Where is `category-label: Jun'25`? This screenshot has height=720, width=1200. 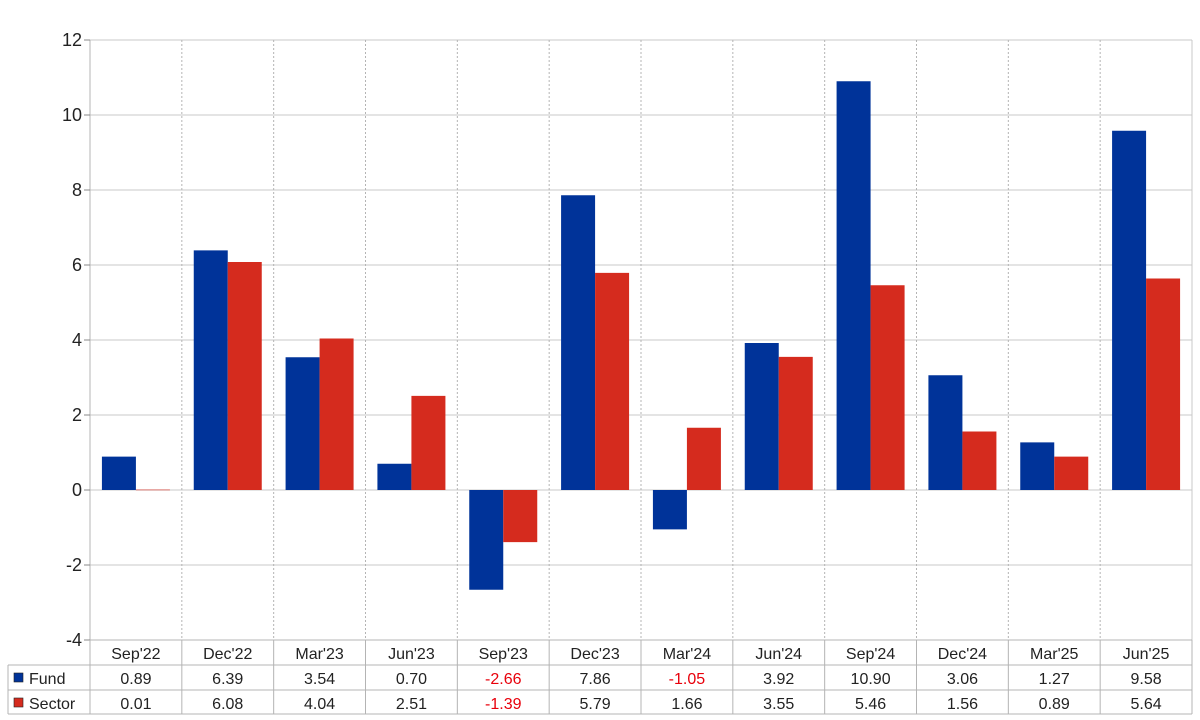
category-label: Jun'25 is located at coordinates (1146, 654).